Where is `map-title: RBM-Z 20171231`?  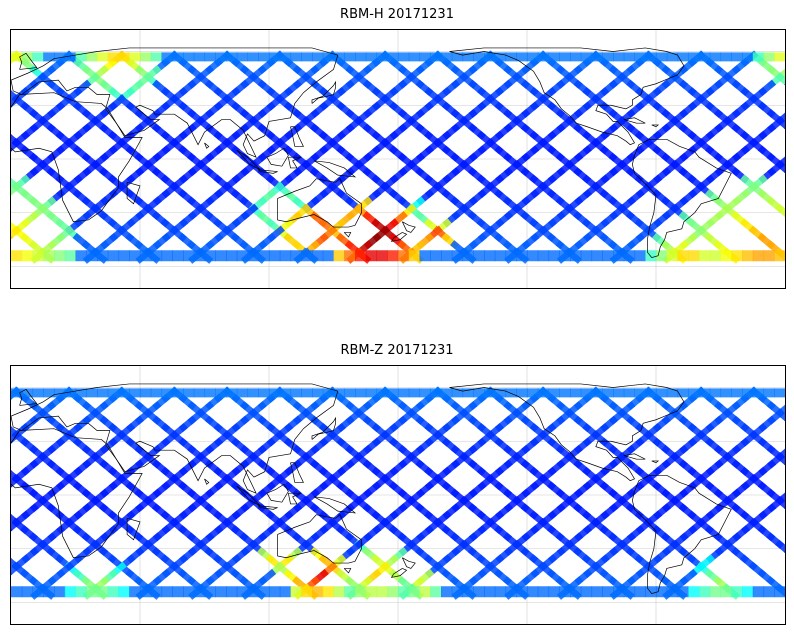
map-title: RBM-Z 20171231 is located at coordinates (397, 350).